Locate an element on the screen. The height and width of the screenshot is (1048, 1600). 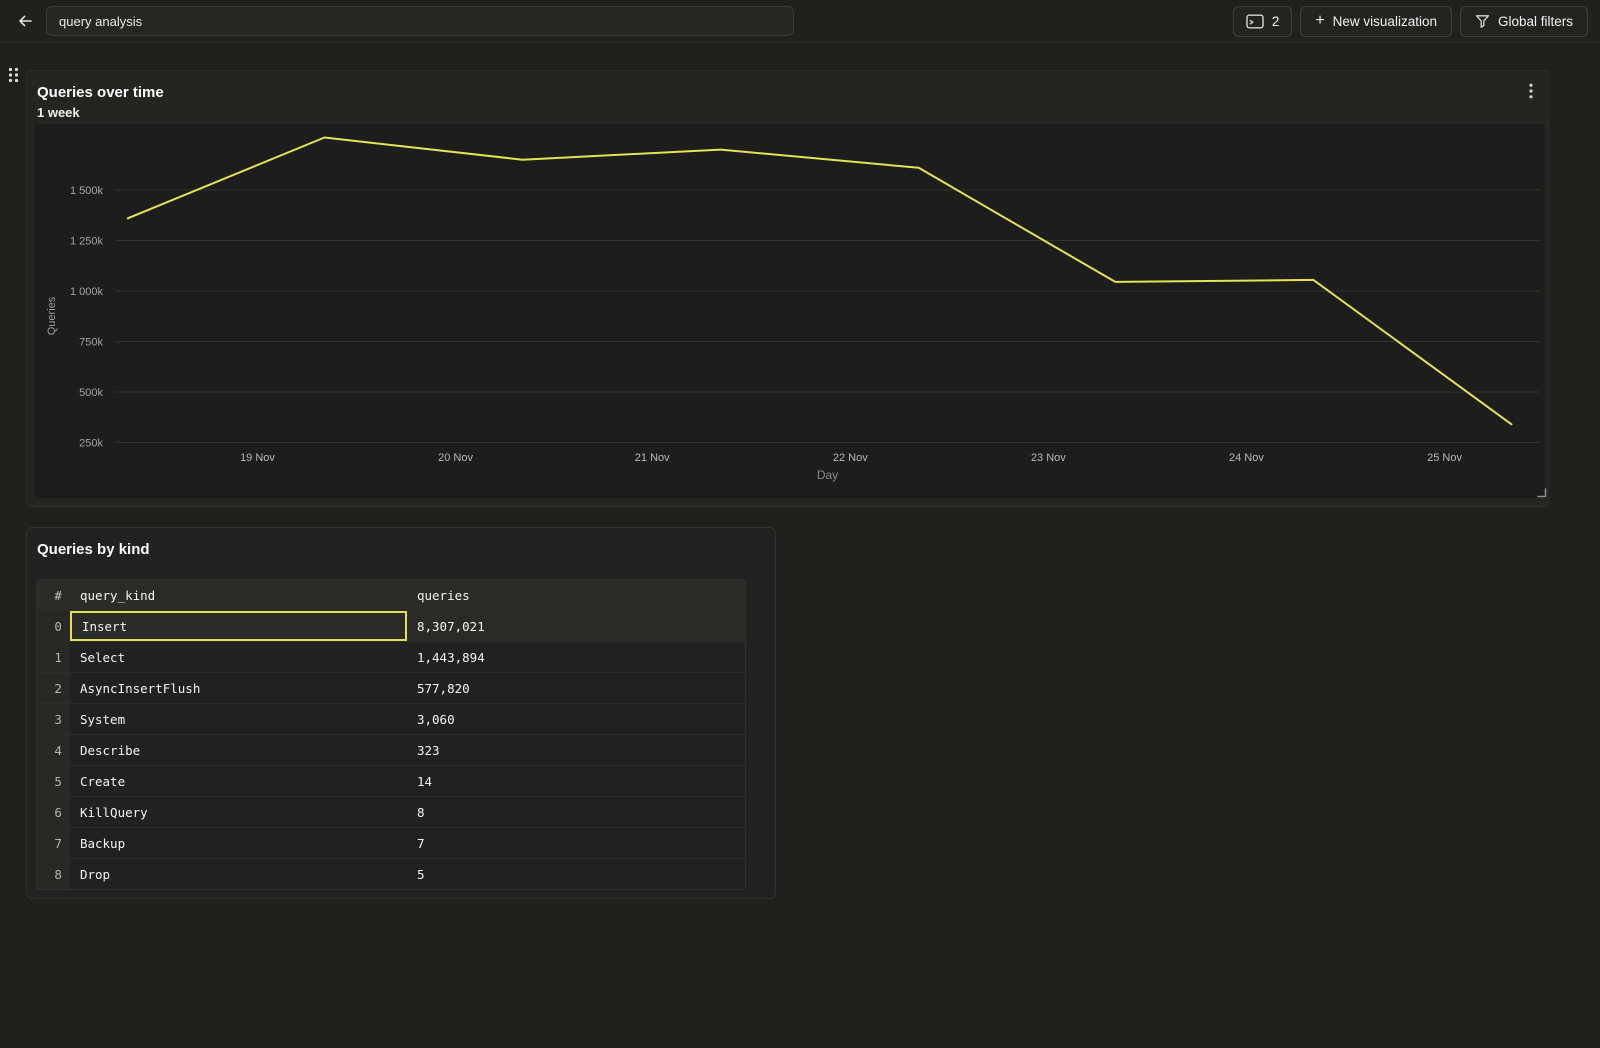
table-row: 3 System 3,060 is located at coordinates (391, 718).